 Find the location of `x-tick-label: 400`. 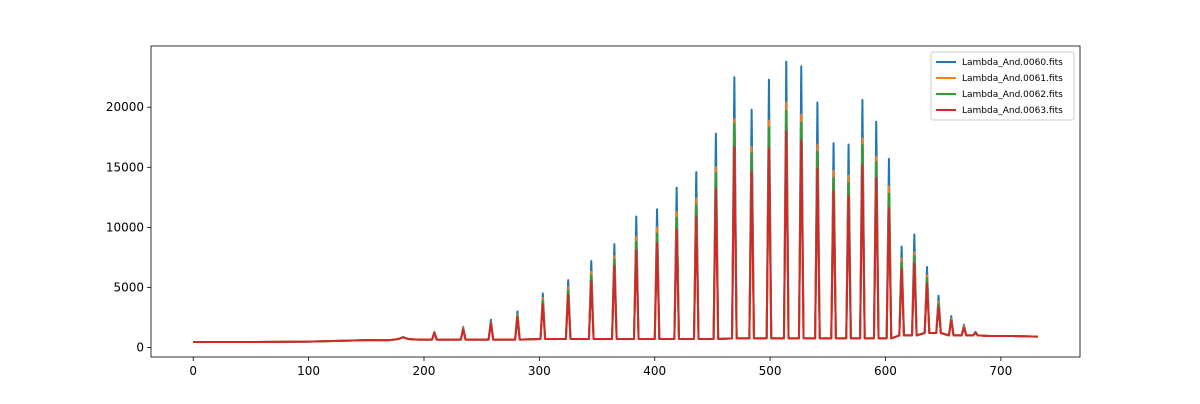

x-tick-label: 400 is located at coordinates (654, 371).